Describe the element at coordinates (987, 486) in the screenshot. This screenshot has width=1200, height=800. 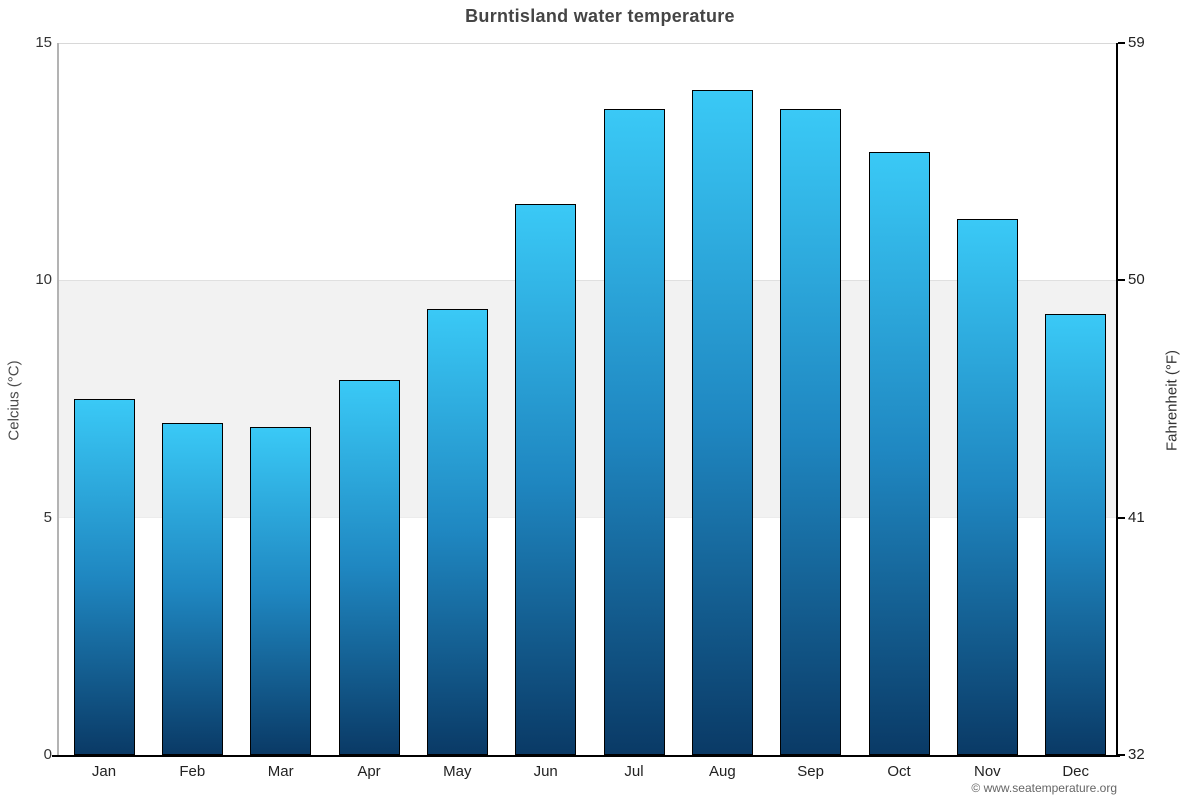
I see `bar-nov` at that location.